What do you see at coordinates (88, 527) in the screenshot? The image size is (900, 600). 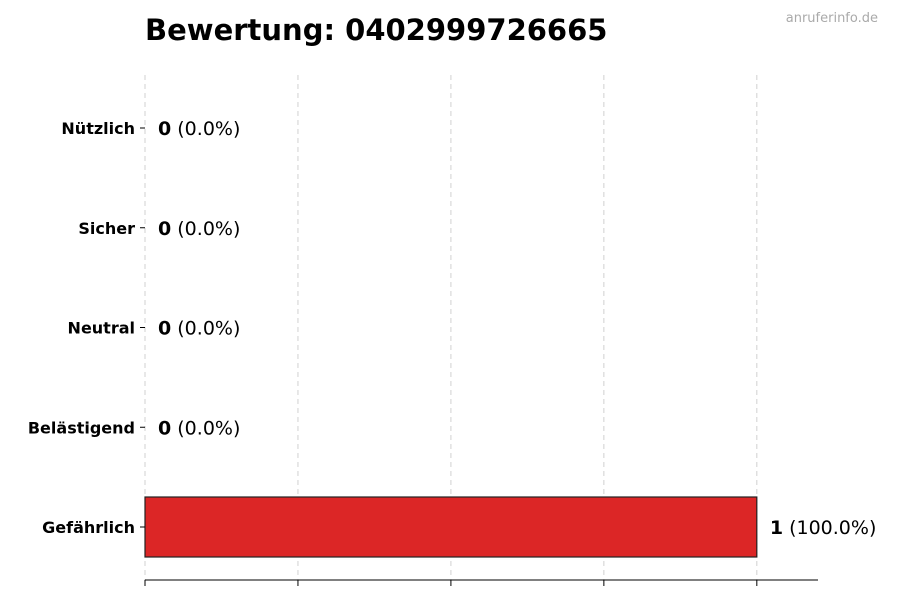 I see `category-label: Gefährlich` at bounding box center [88, 527].